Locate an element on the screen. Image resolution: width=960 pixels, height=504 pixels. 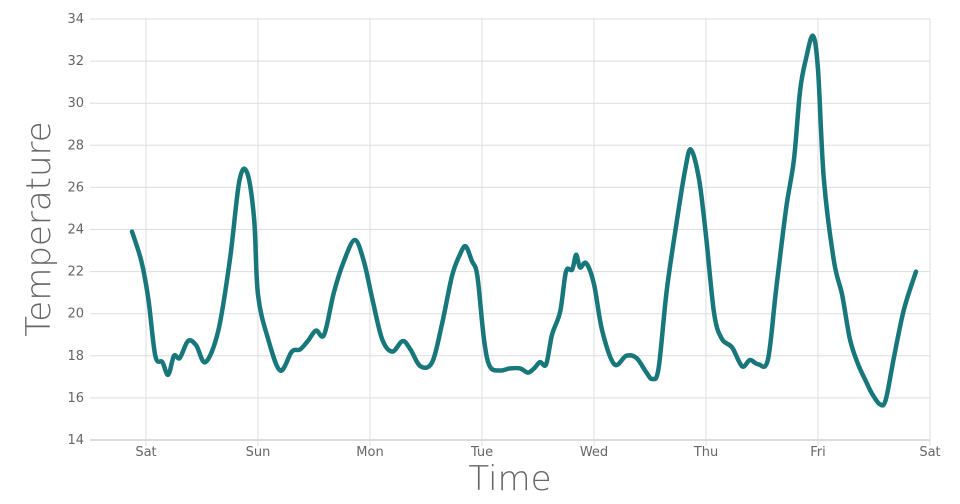
y-tick-label: 30 is located at coordinates (75, 103).